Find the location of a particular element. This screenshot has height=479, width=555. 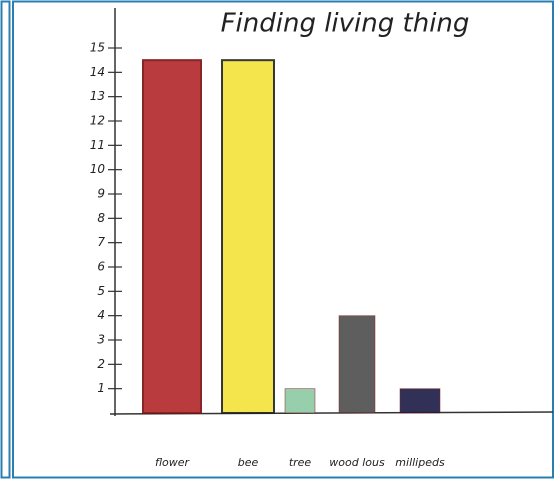

y-tick-label: 13 is located at coordinates (97, 96).